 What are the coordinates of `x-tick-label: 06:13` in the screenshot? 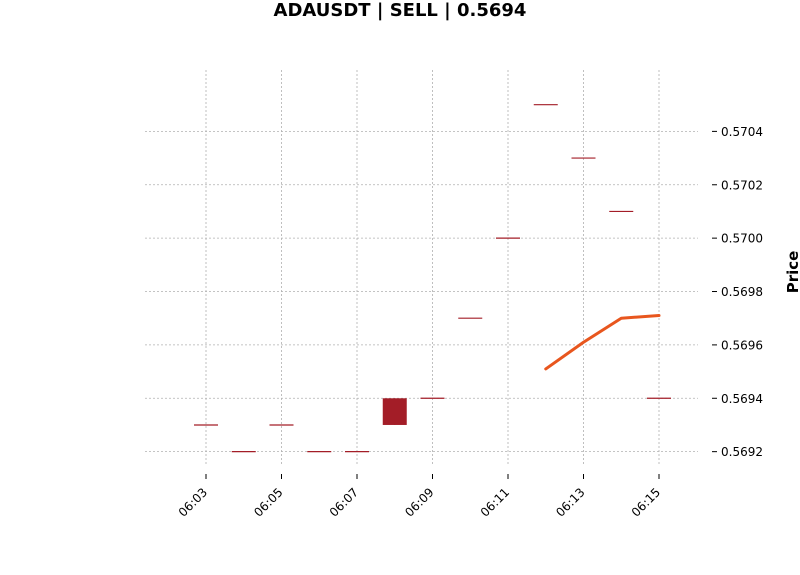 It's located at (570, 502).